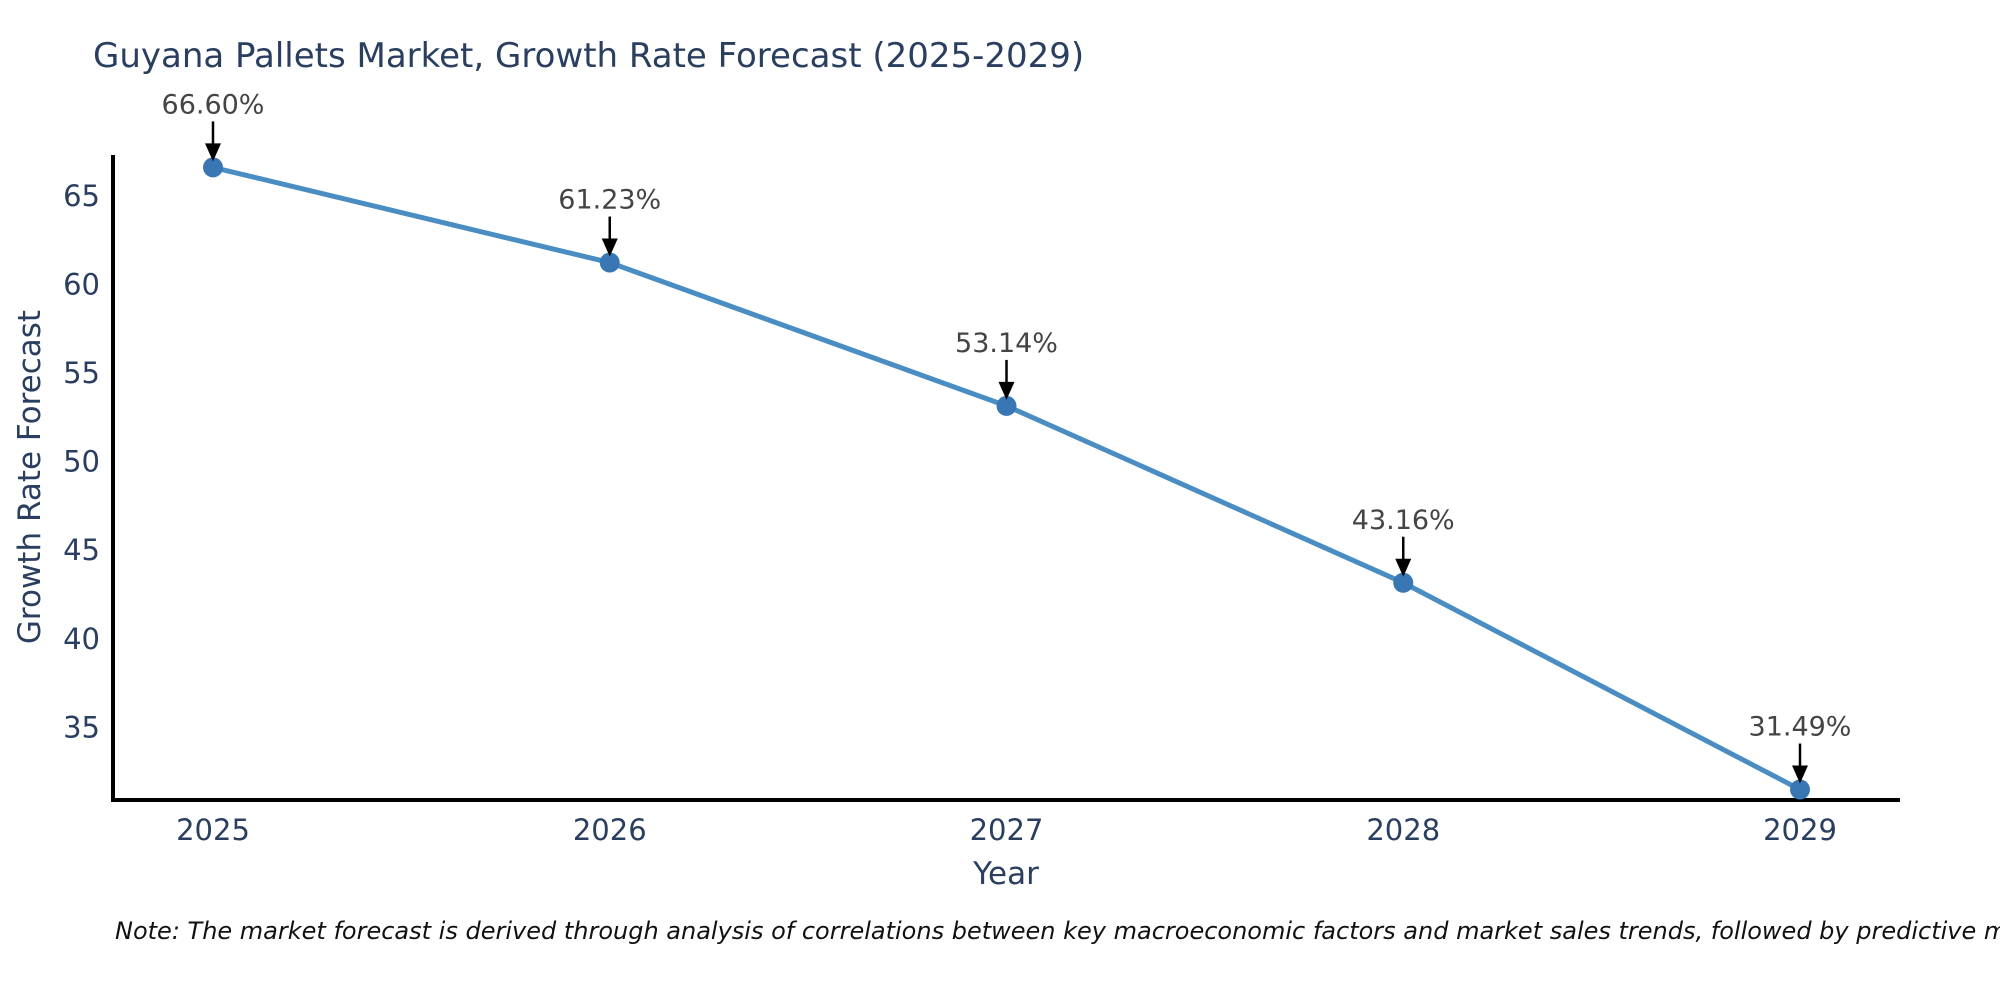 The width and height of the screenshot is (2000, 1000). I want to click on x-tick-label: 2028, so click(1403, 830).